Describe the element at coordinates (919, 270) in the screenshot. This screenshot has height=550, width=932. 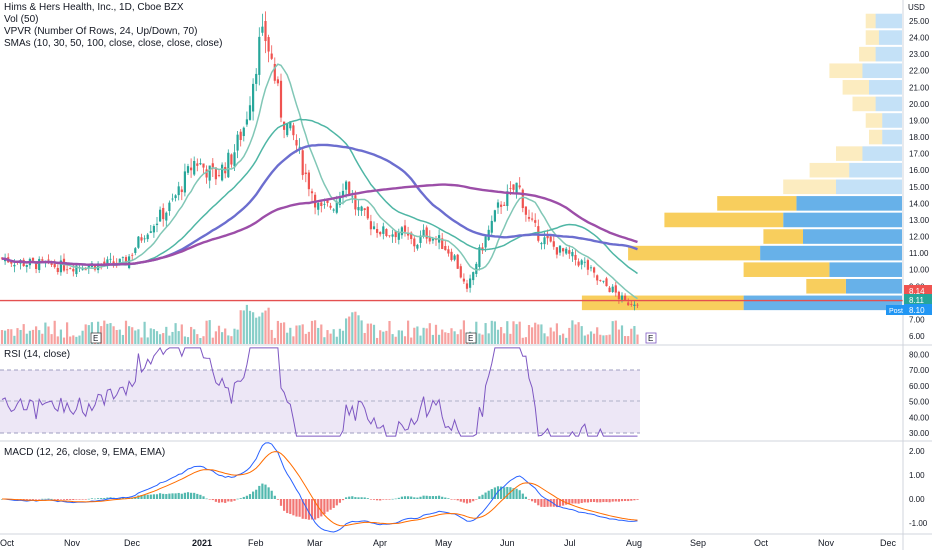
I see `price-tick-label: 10.00` at that location.